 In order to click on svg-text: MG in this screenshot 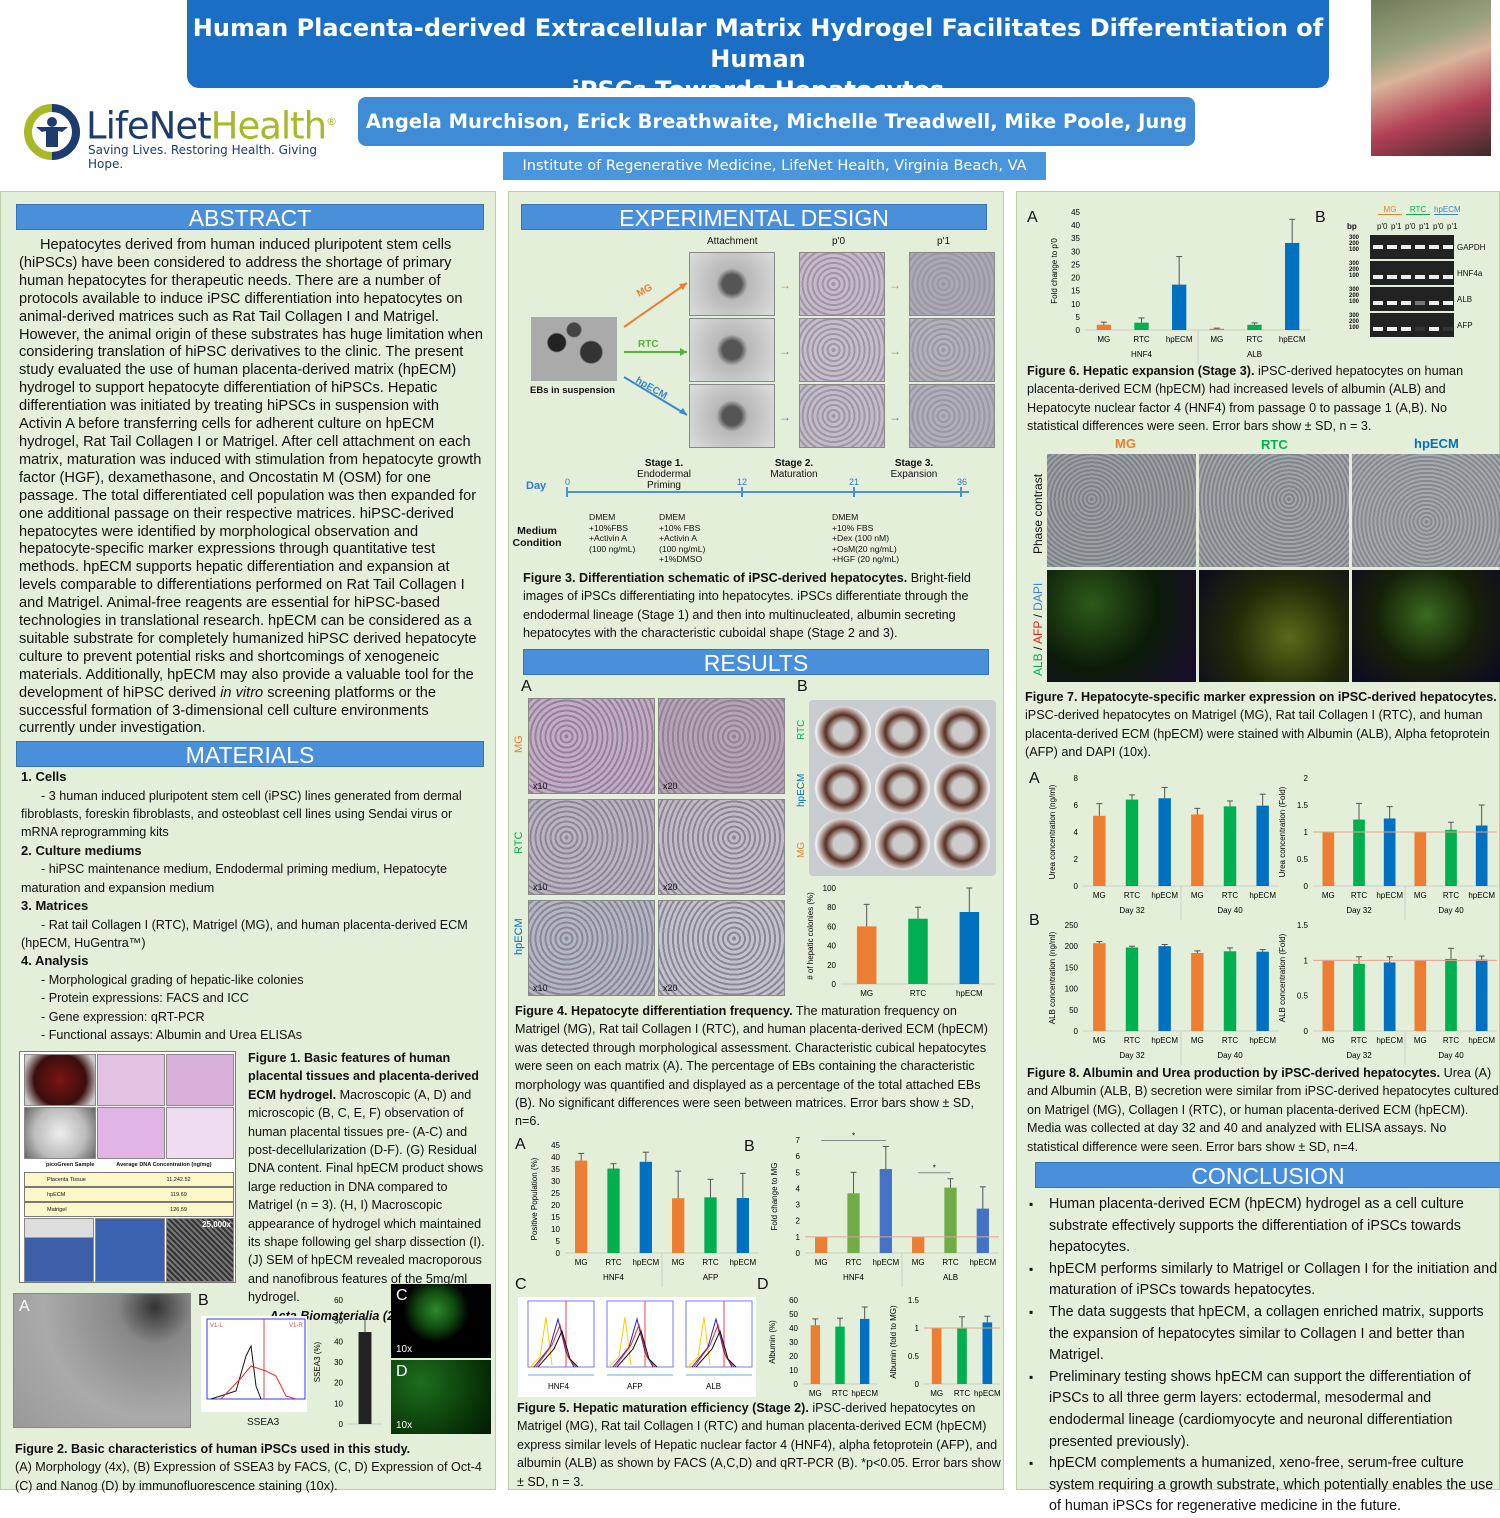, I will do `click(645, 291)`.